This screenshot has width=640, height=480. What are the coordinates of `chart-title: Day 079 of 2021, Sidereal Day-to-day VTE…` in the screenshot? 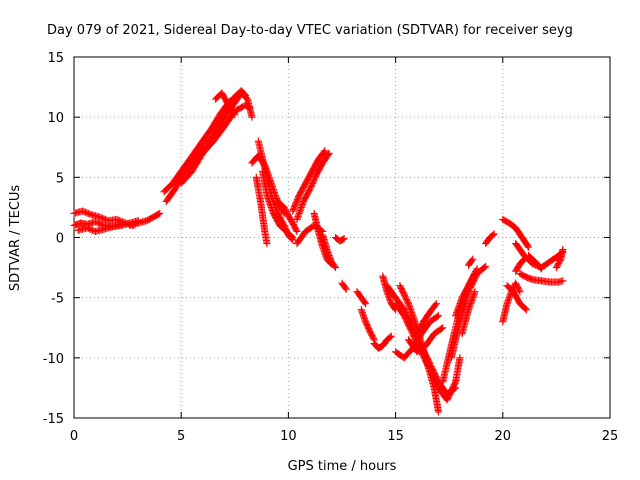 It's located at (310, 30).